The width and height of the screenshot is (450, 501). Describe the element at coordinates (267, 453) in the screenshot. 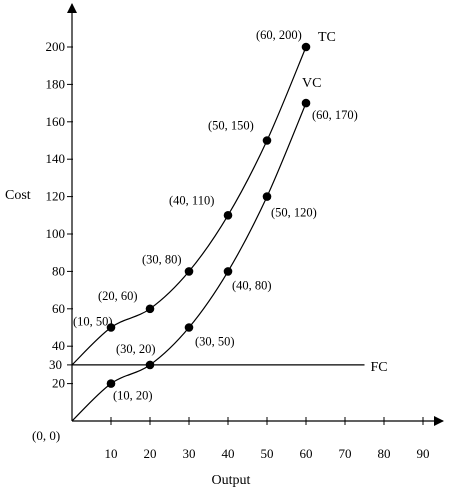

I see `x-tick-label: 50` at that location.